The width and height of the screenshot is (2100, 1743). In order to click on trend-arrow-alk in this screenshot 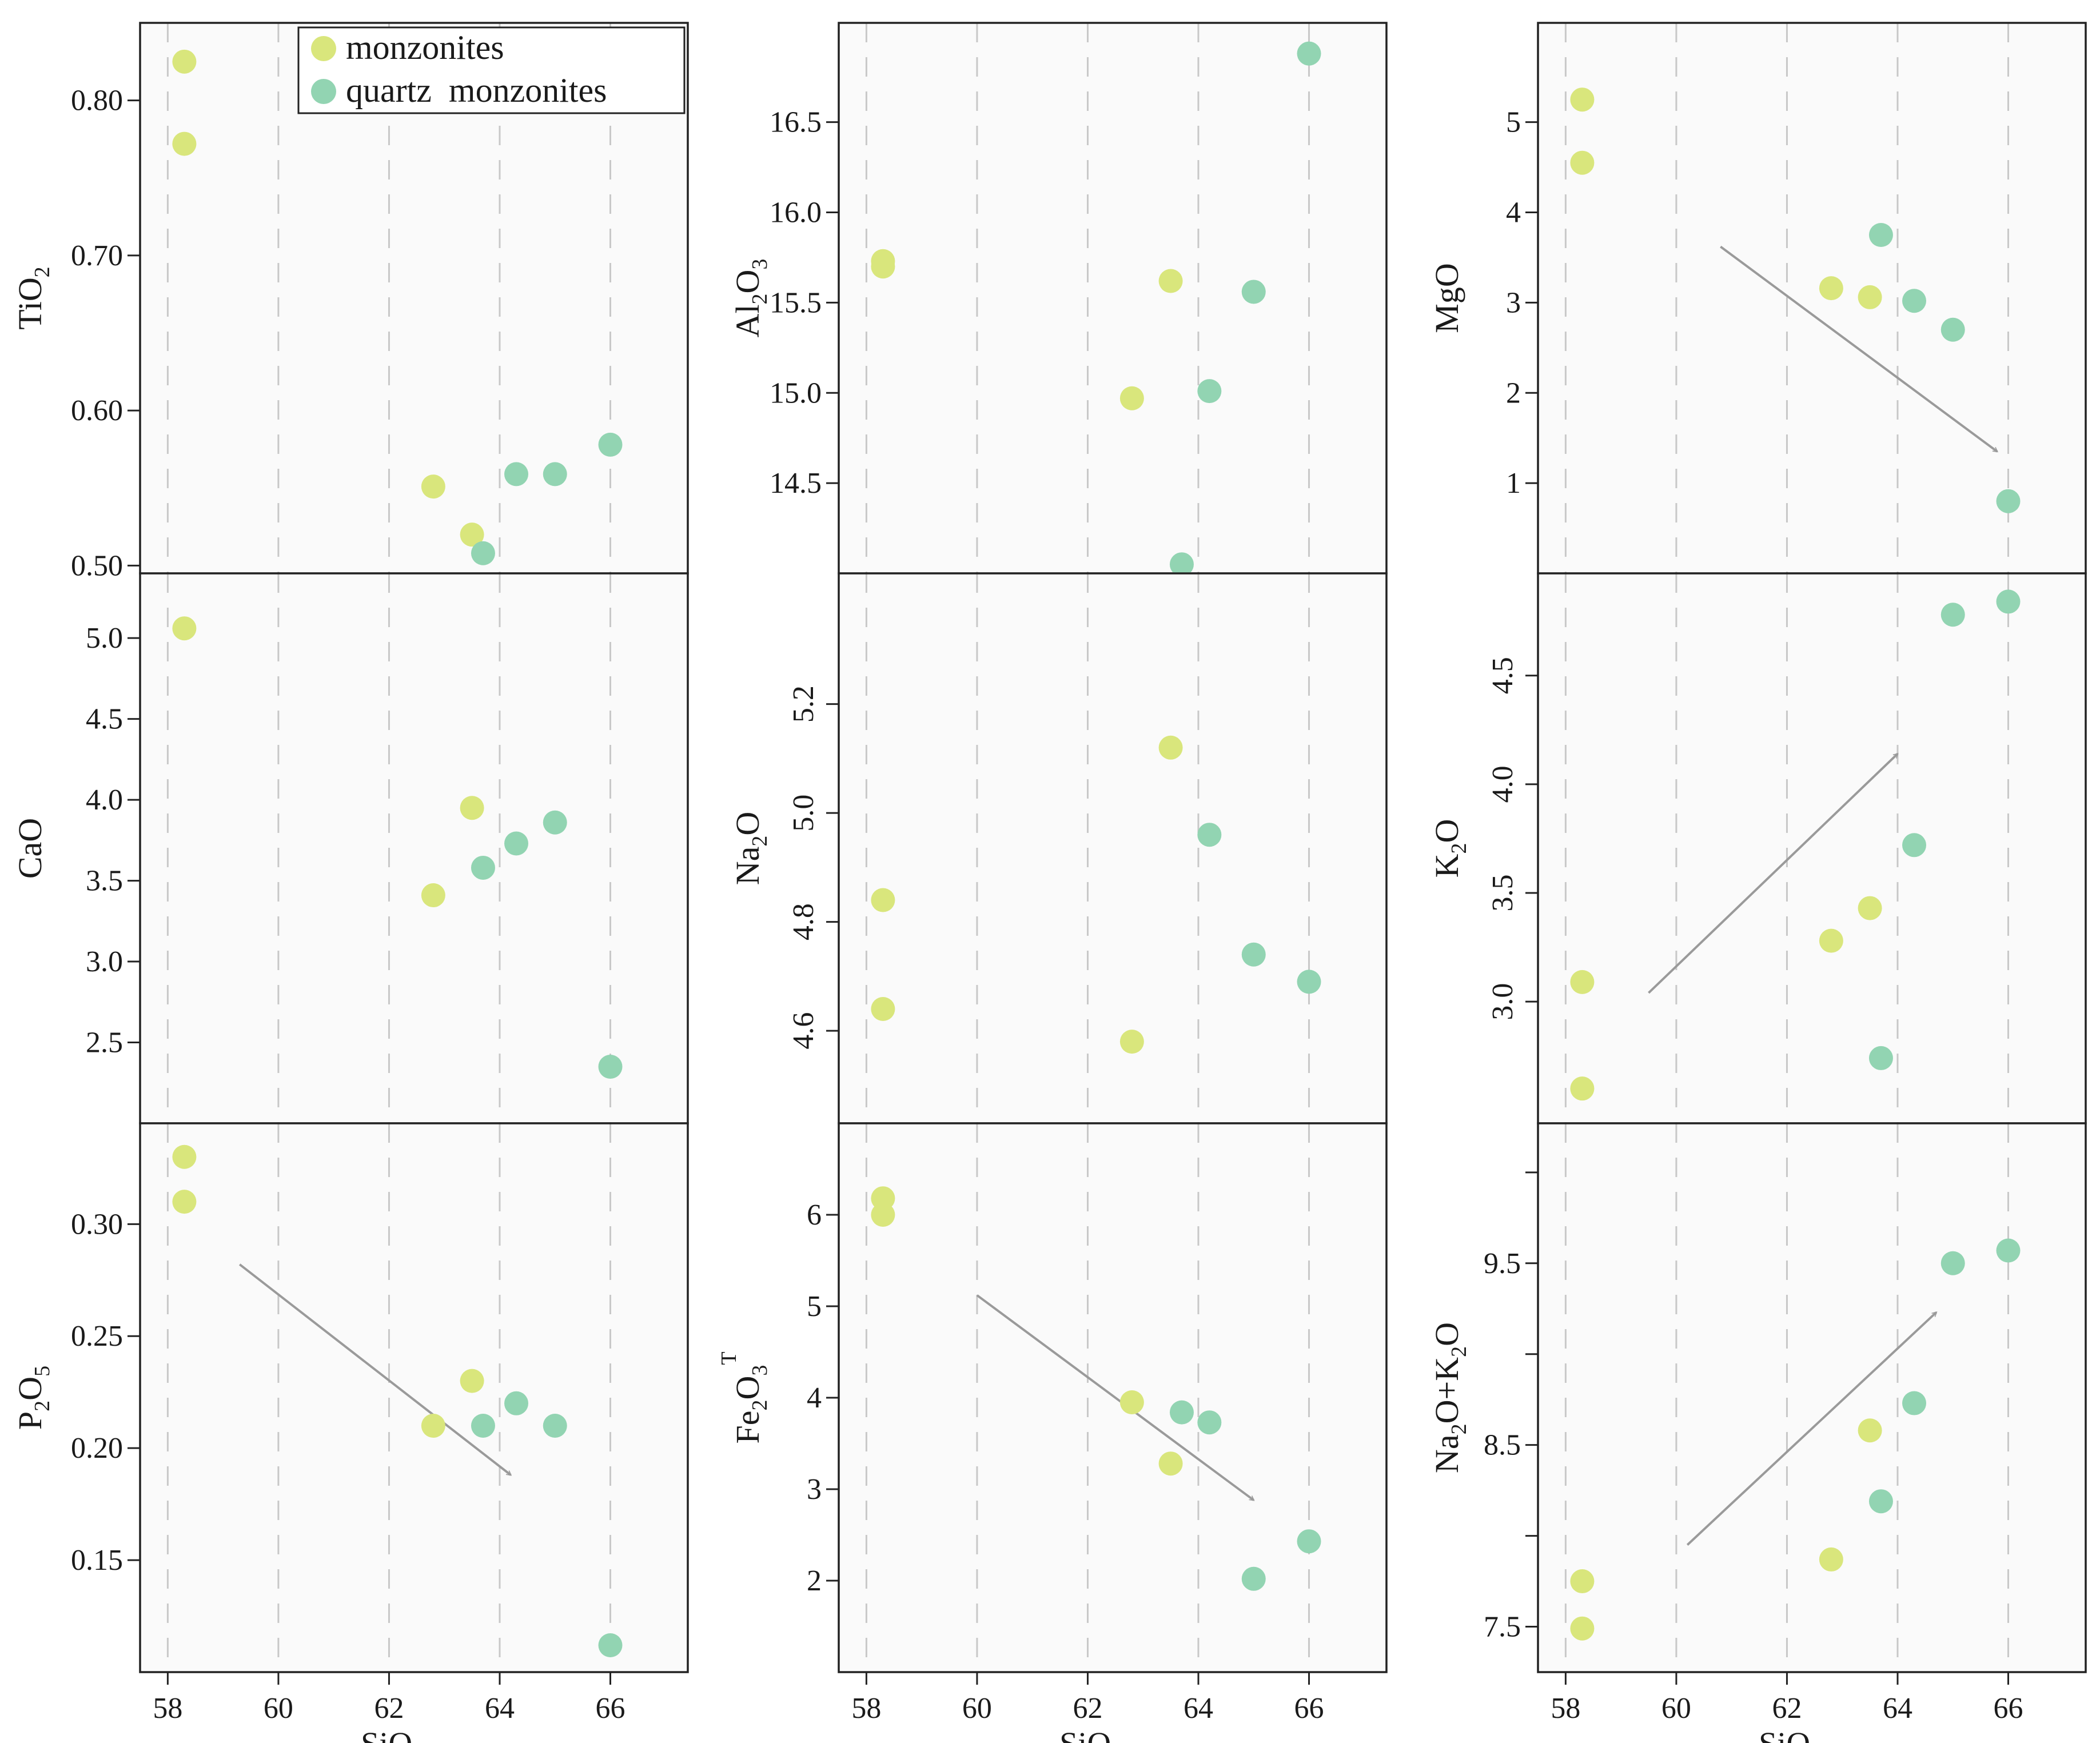, I will do `click(1811, 1429)`.